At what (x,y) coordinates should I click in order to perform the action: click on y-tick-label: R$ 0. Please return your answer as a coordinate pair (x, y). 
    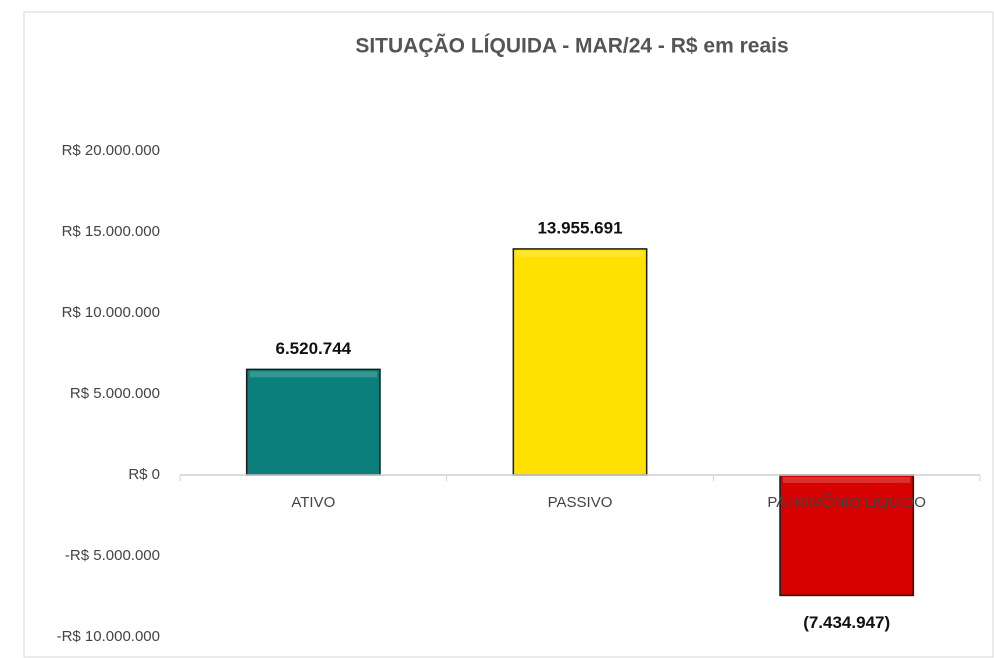
    Looking at the image, I should click on (144, 474).